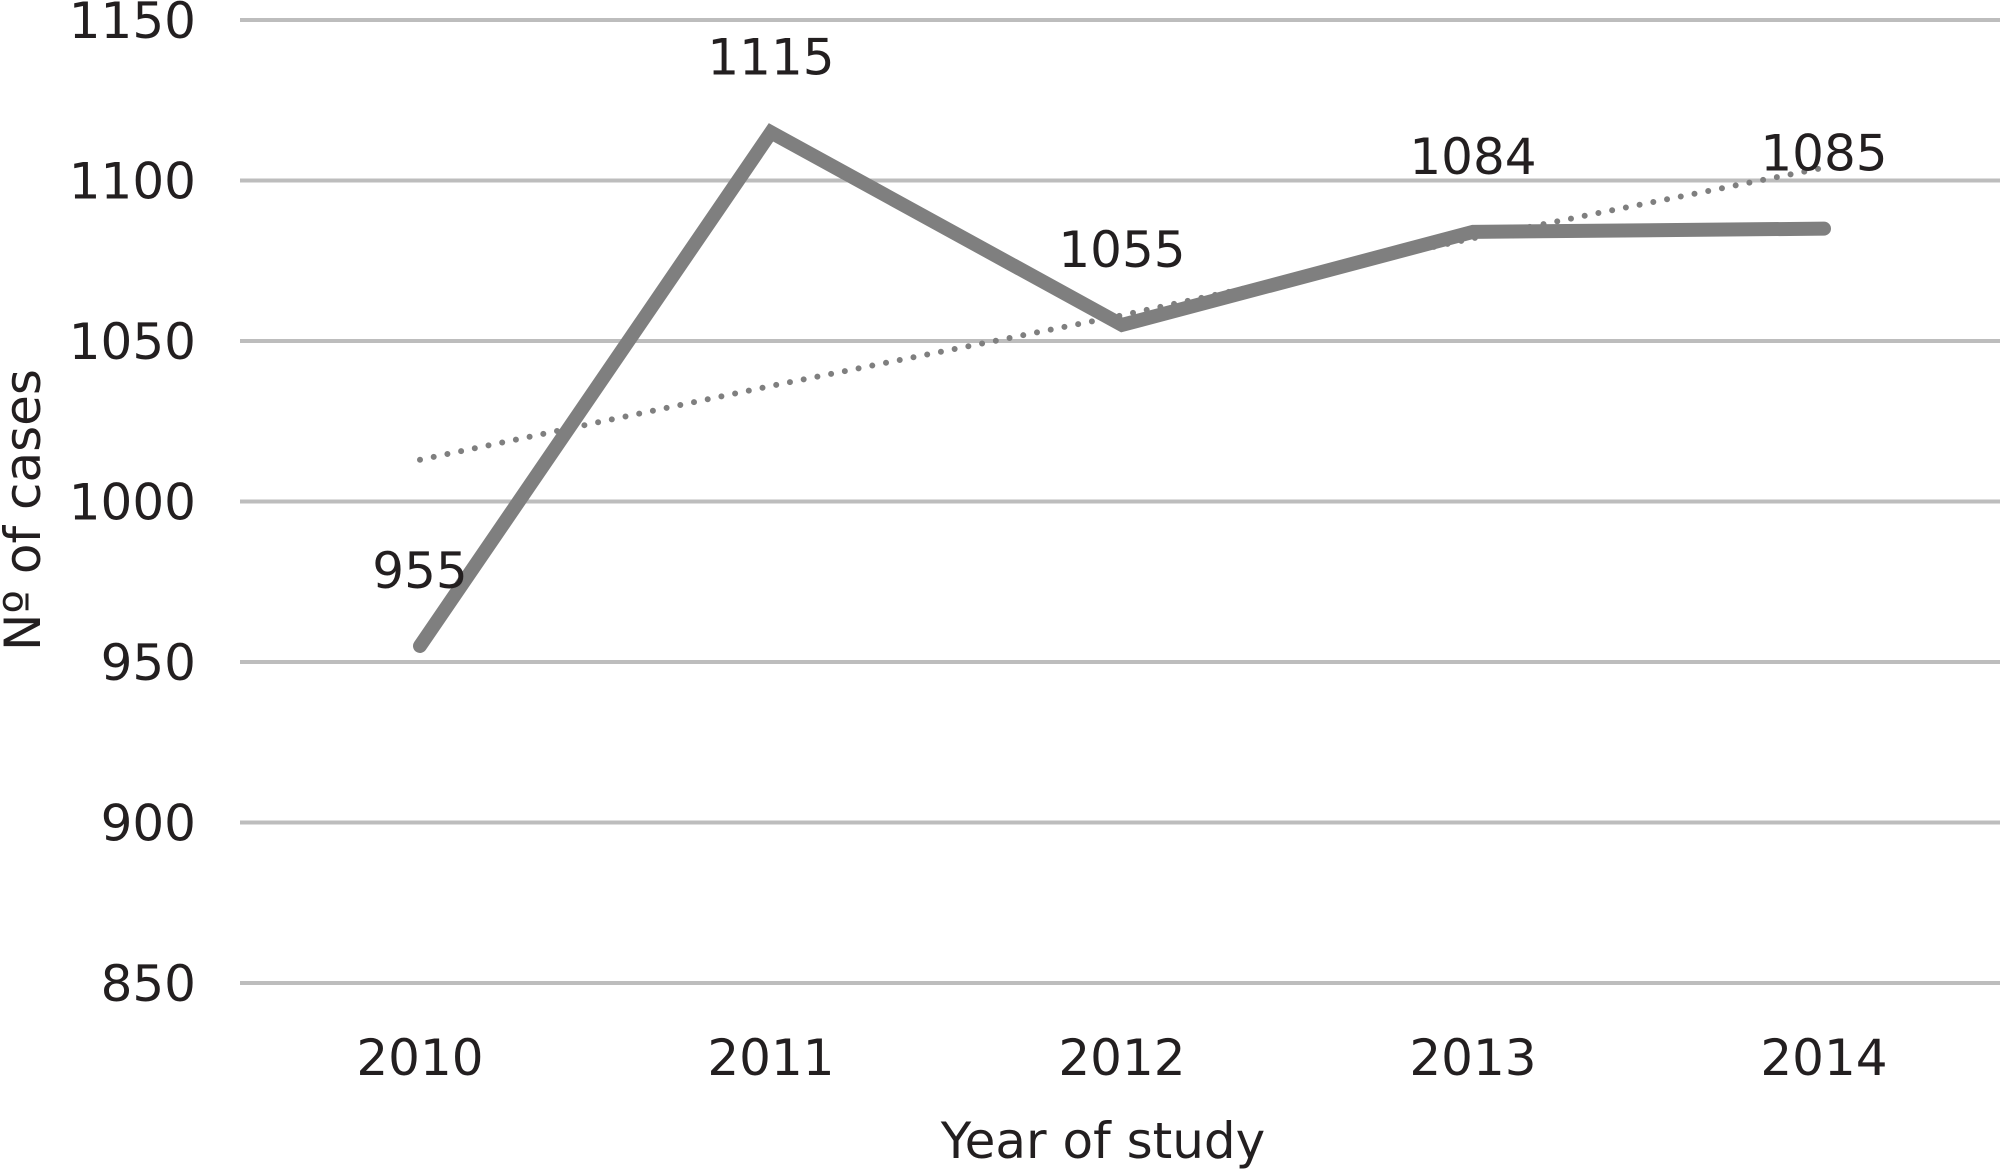  I want to click on x-tick-label: 2012, so click(1121, 1058).